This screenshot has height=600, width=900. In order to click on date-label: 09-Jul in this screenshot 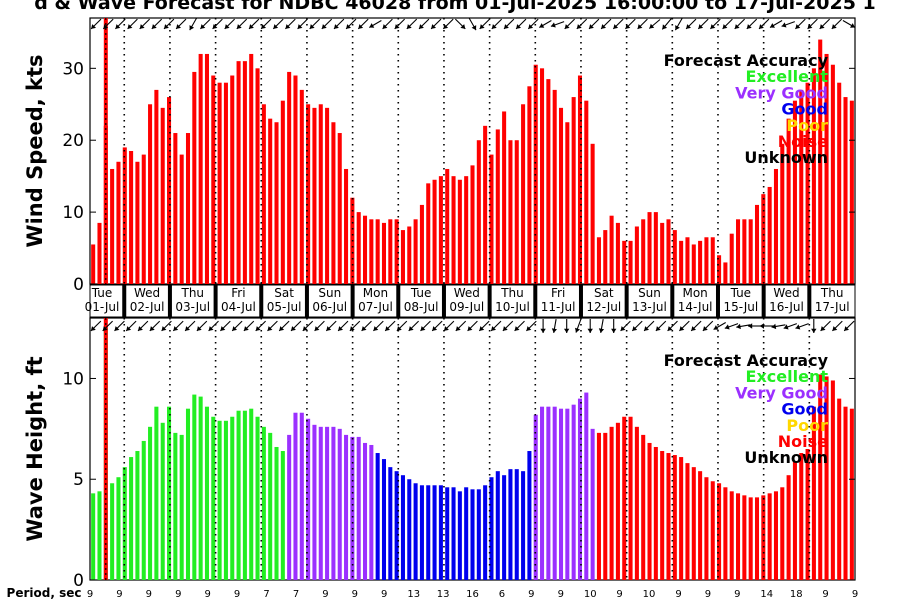, I will do `click(466, 307)`.